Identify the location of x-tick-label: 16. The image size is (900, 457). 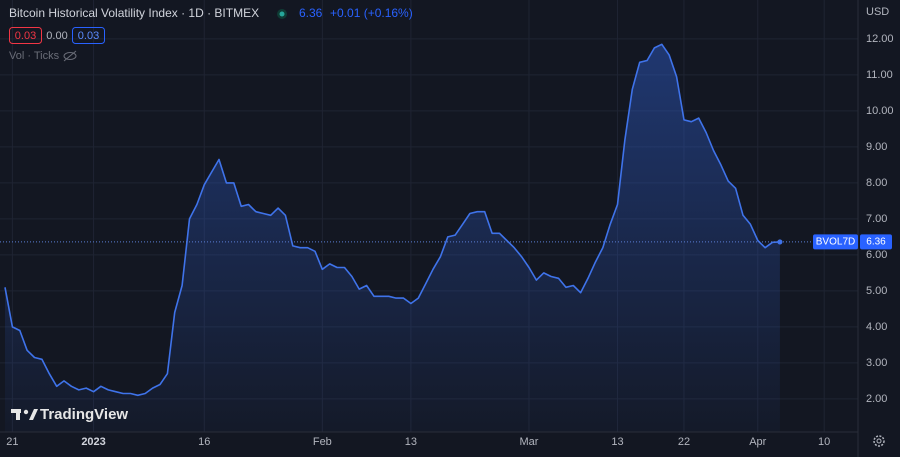
(204, 442).